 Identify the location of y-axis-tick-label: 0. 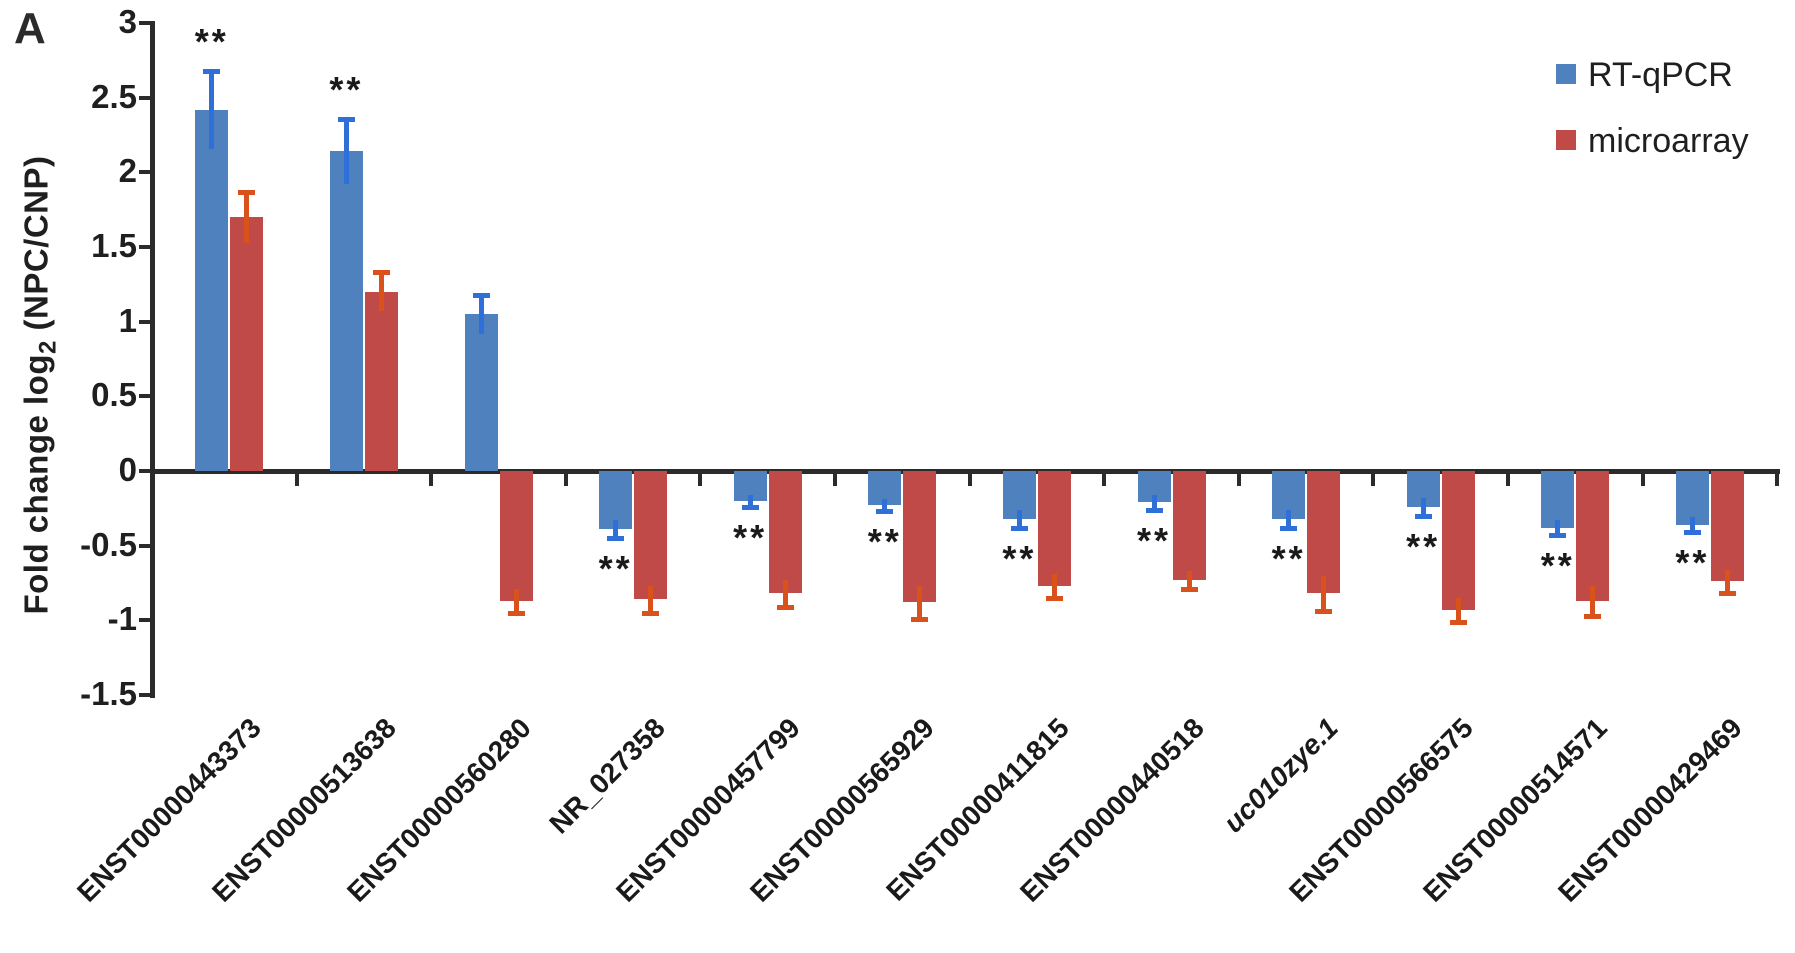
(127, 469).